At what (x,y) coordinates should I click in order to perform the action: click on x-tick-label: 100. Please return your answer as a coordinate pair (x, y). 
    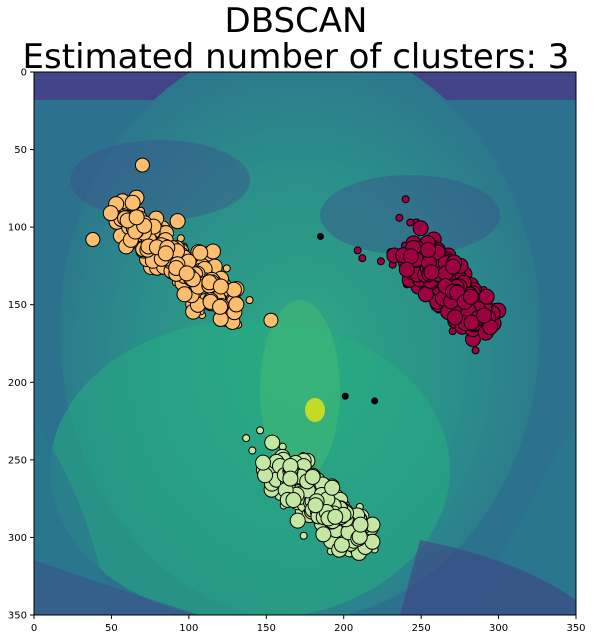
    Looking at the image, I should click on (188, 628).